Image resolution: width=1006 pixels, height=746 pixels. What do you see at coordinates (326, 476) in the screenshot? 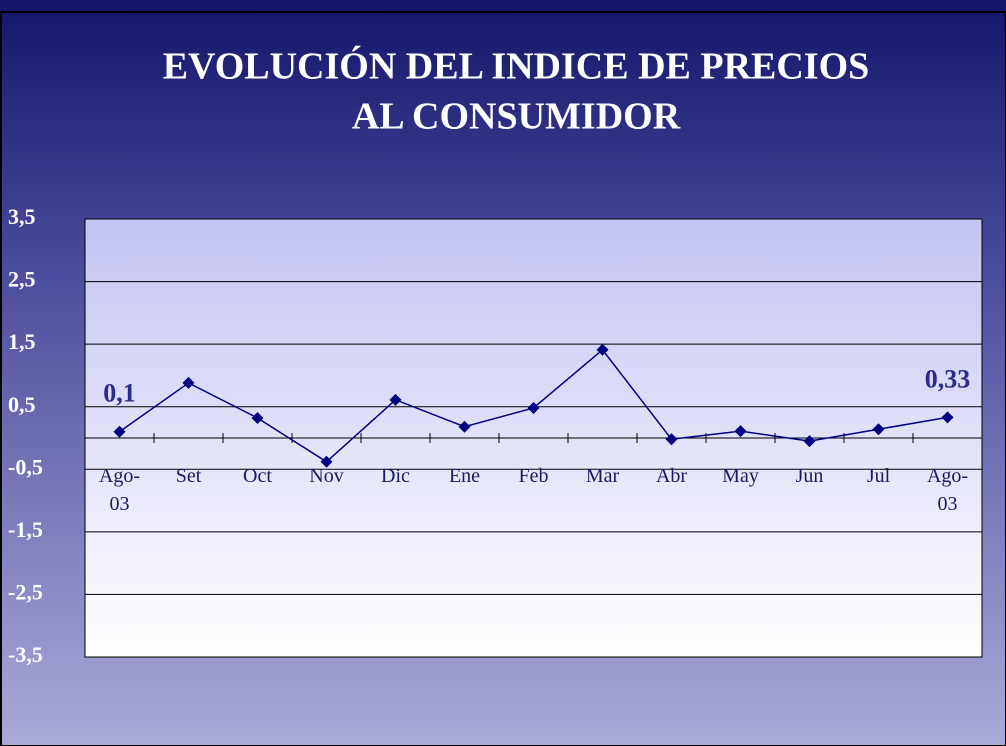
I see `x-tick-label: Nov` at bounding box center [326, 476].